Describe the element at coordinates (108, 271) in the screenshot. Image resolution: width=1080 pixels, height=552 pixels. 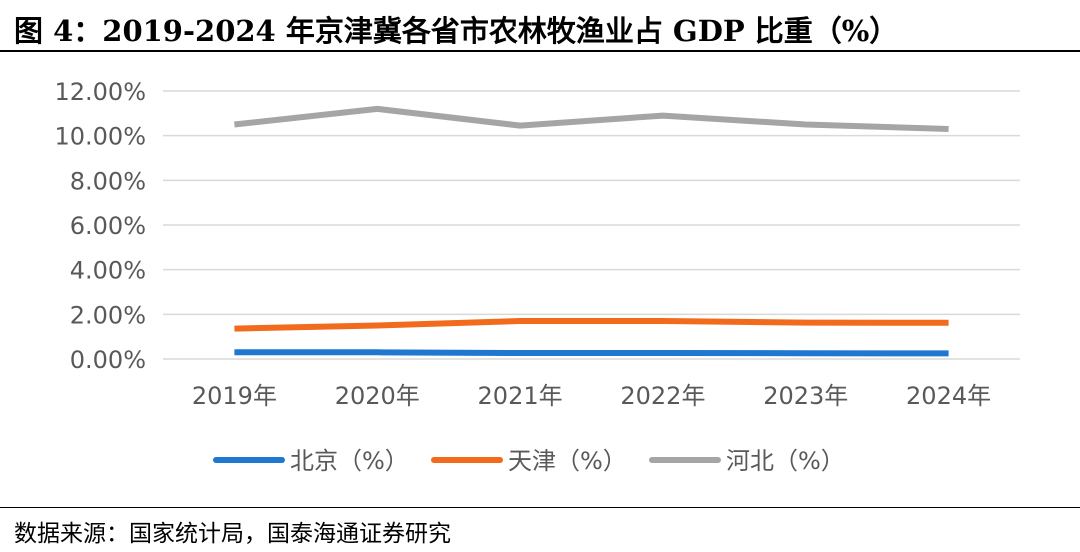
I see `y-tick-label: 4.00%` at that location.